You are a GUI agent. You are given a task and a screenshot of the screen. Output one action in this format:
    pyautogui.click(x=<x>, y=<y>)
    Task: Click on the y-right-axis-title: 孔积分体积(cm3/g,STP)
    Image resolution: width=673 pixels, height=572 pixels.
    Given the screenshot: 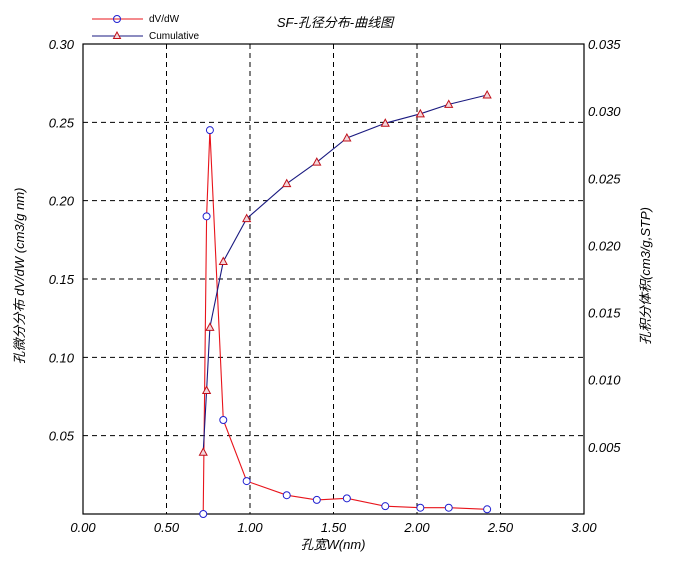 What is the action you would take?
    pyautogui.click(x=645, y=276)
    